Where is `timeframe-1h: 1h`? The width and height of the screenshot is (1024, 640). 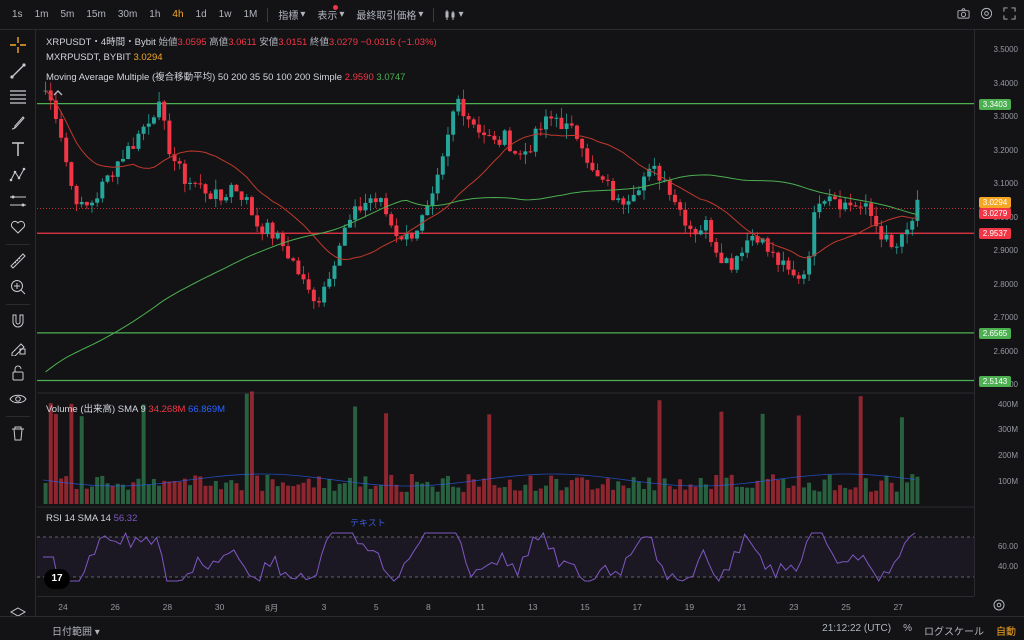
timeframe-1h: 1h is located at coordinates (155, 14).